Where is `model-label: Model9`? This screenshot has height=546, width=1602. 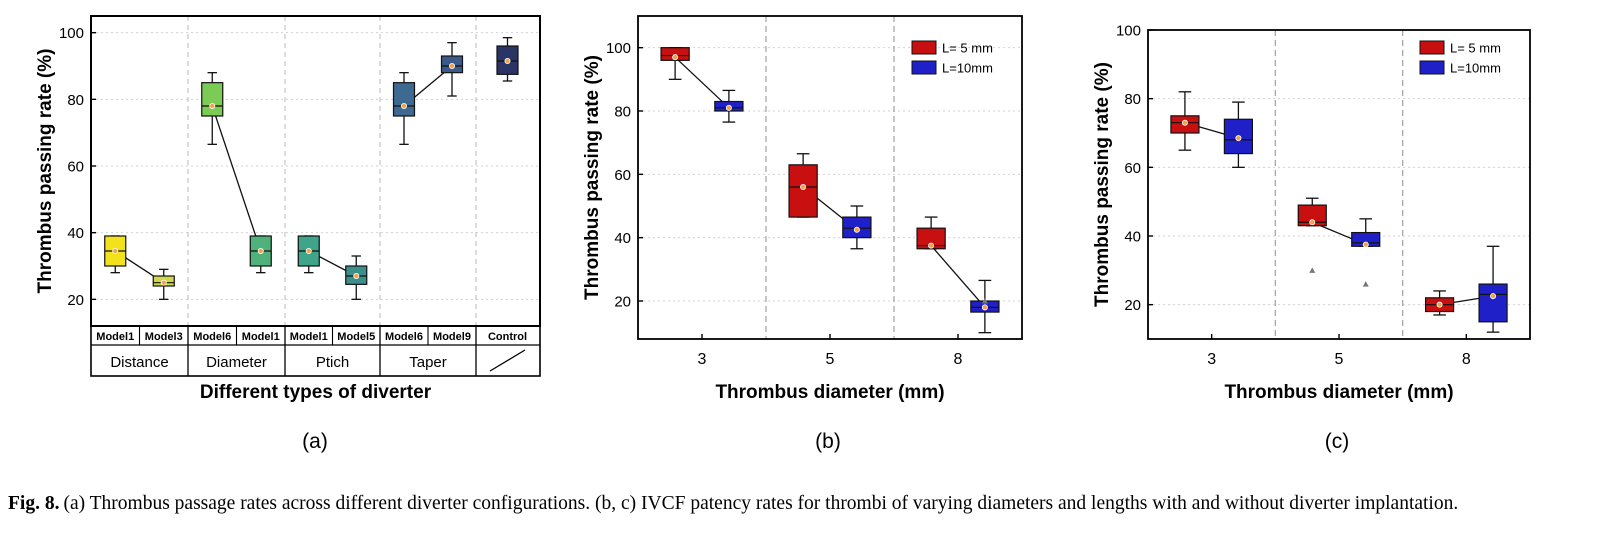
model-label: Model9 is located at coordinates (452, 337).